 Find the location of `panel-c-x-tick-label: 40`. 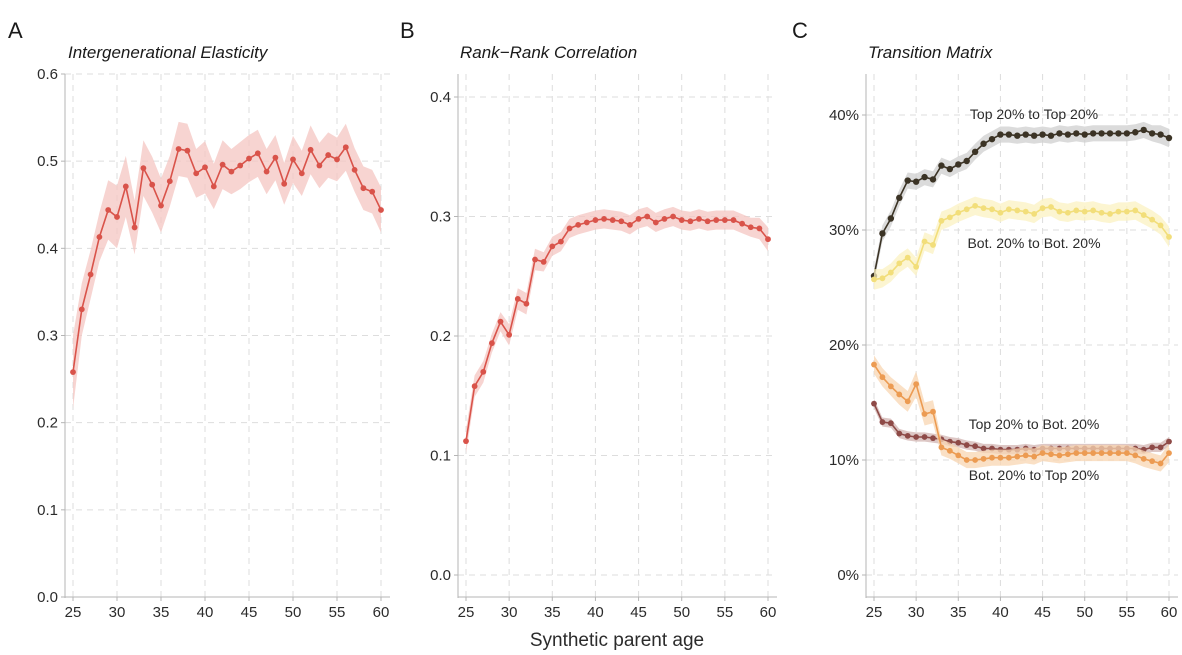

panel-c-x-tick-label: 40 is located at coordinates (1000, 612).